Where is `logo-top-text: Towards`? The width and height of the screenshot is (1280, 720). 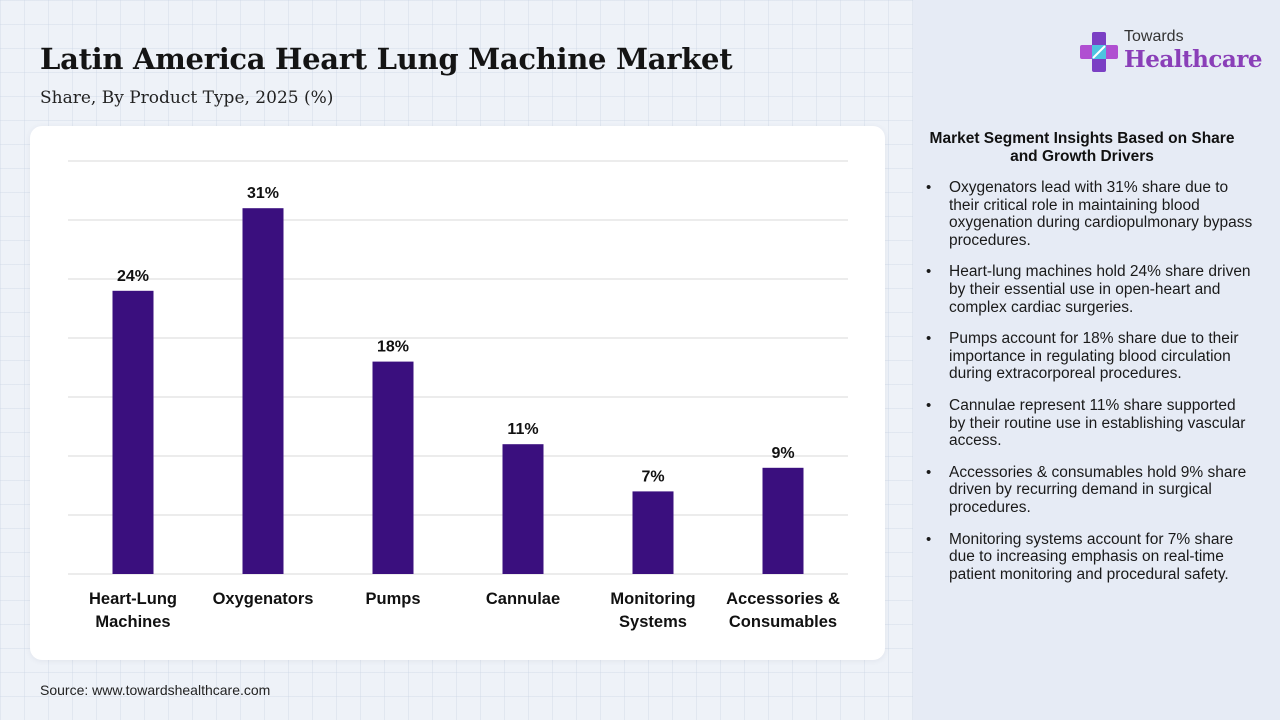 logo-top-text: Towards is located at coordinates (1154, 36).